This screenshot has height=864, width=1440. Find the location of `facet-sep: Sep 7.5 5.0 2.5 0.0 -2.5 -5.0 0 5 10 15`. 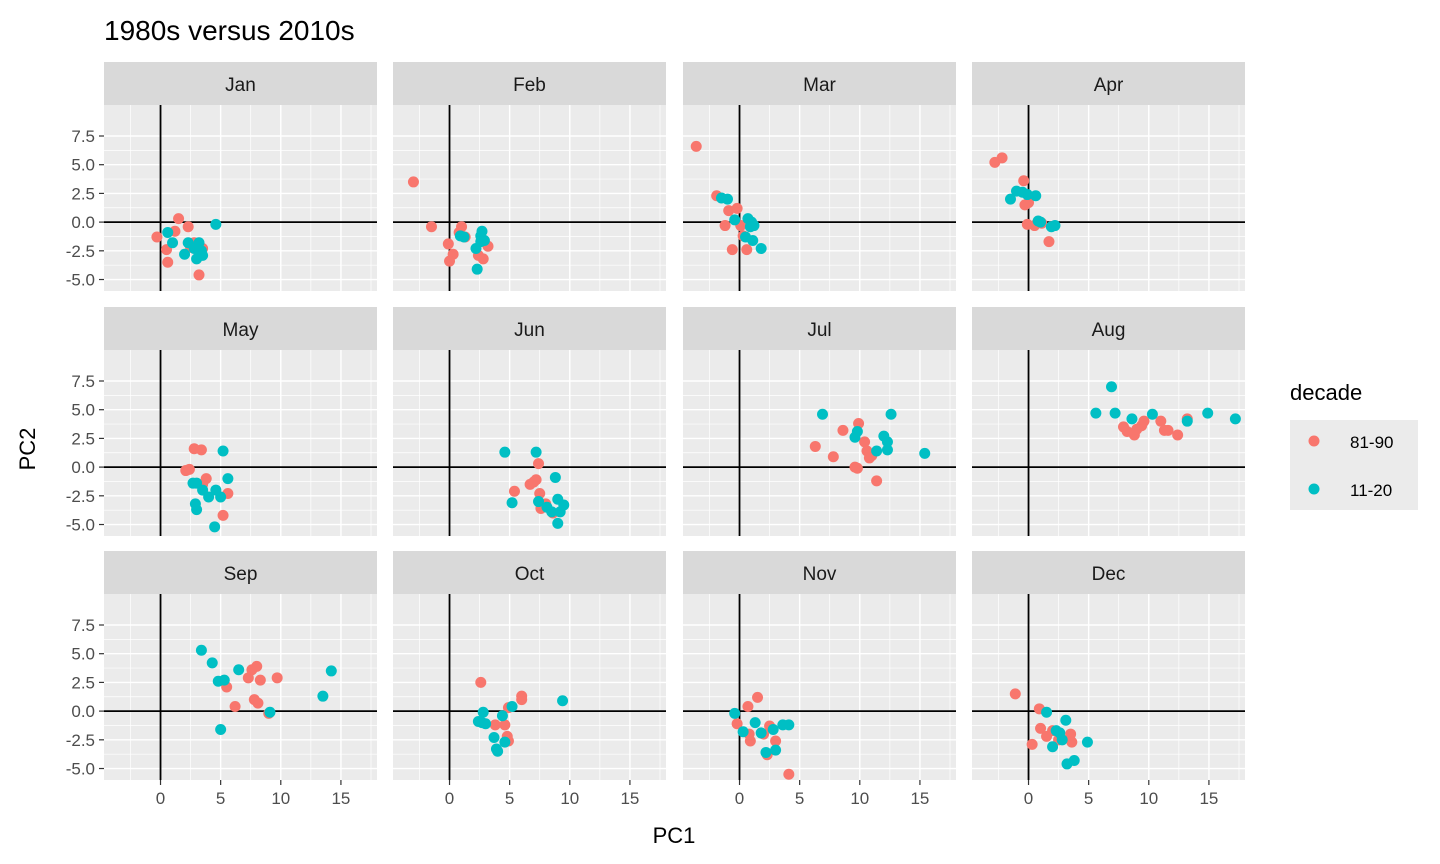

facet-sep: Sep 7.5 5.0 2.5 0.0 -2.5 -5.0 0 5 10 15 is located at coordinates (221, 679).